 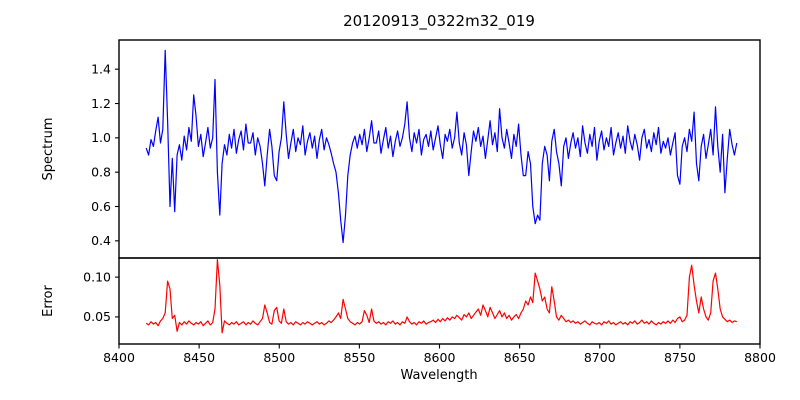 I want to click on spectrum-y-tick-label: 0.8, so click(x=101, y=171).